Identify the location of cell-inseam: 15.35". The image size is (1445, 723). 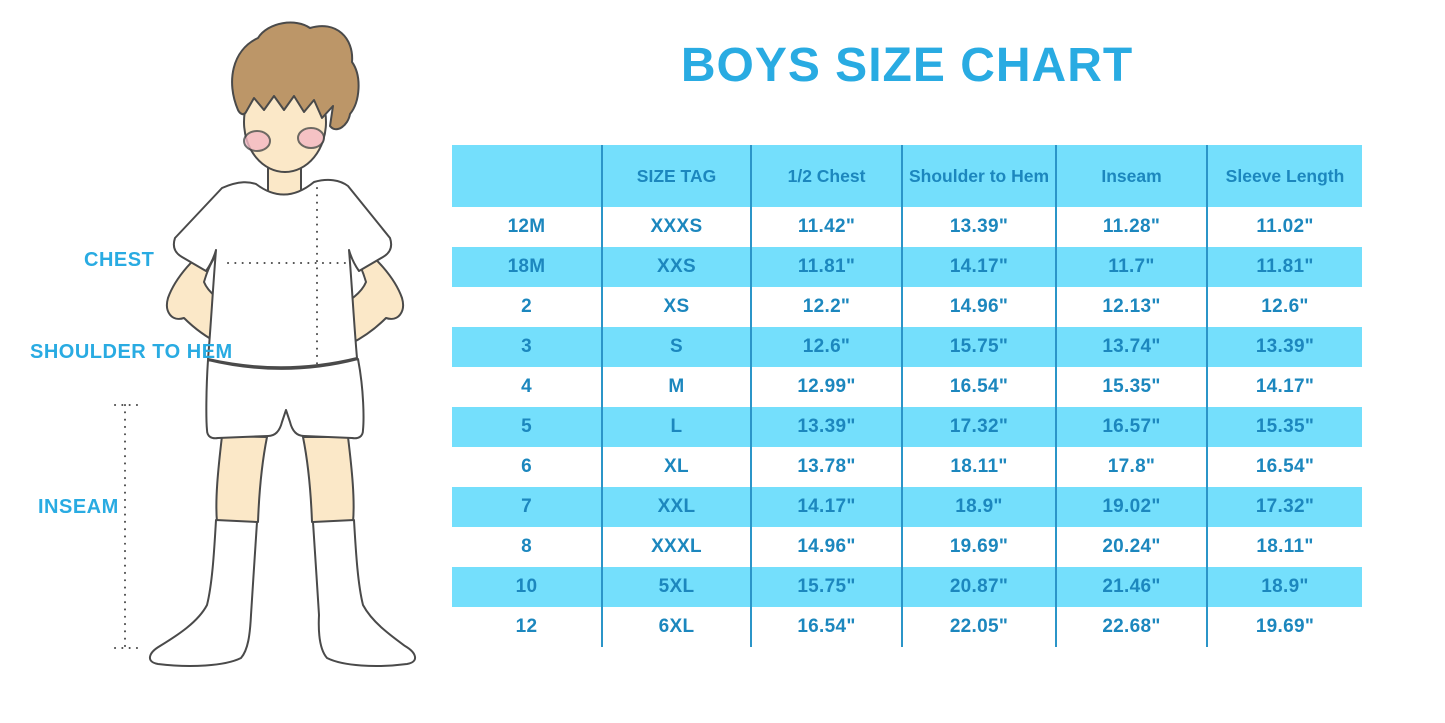
(1132, 387).